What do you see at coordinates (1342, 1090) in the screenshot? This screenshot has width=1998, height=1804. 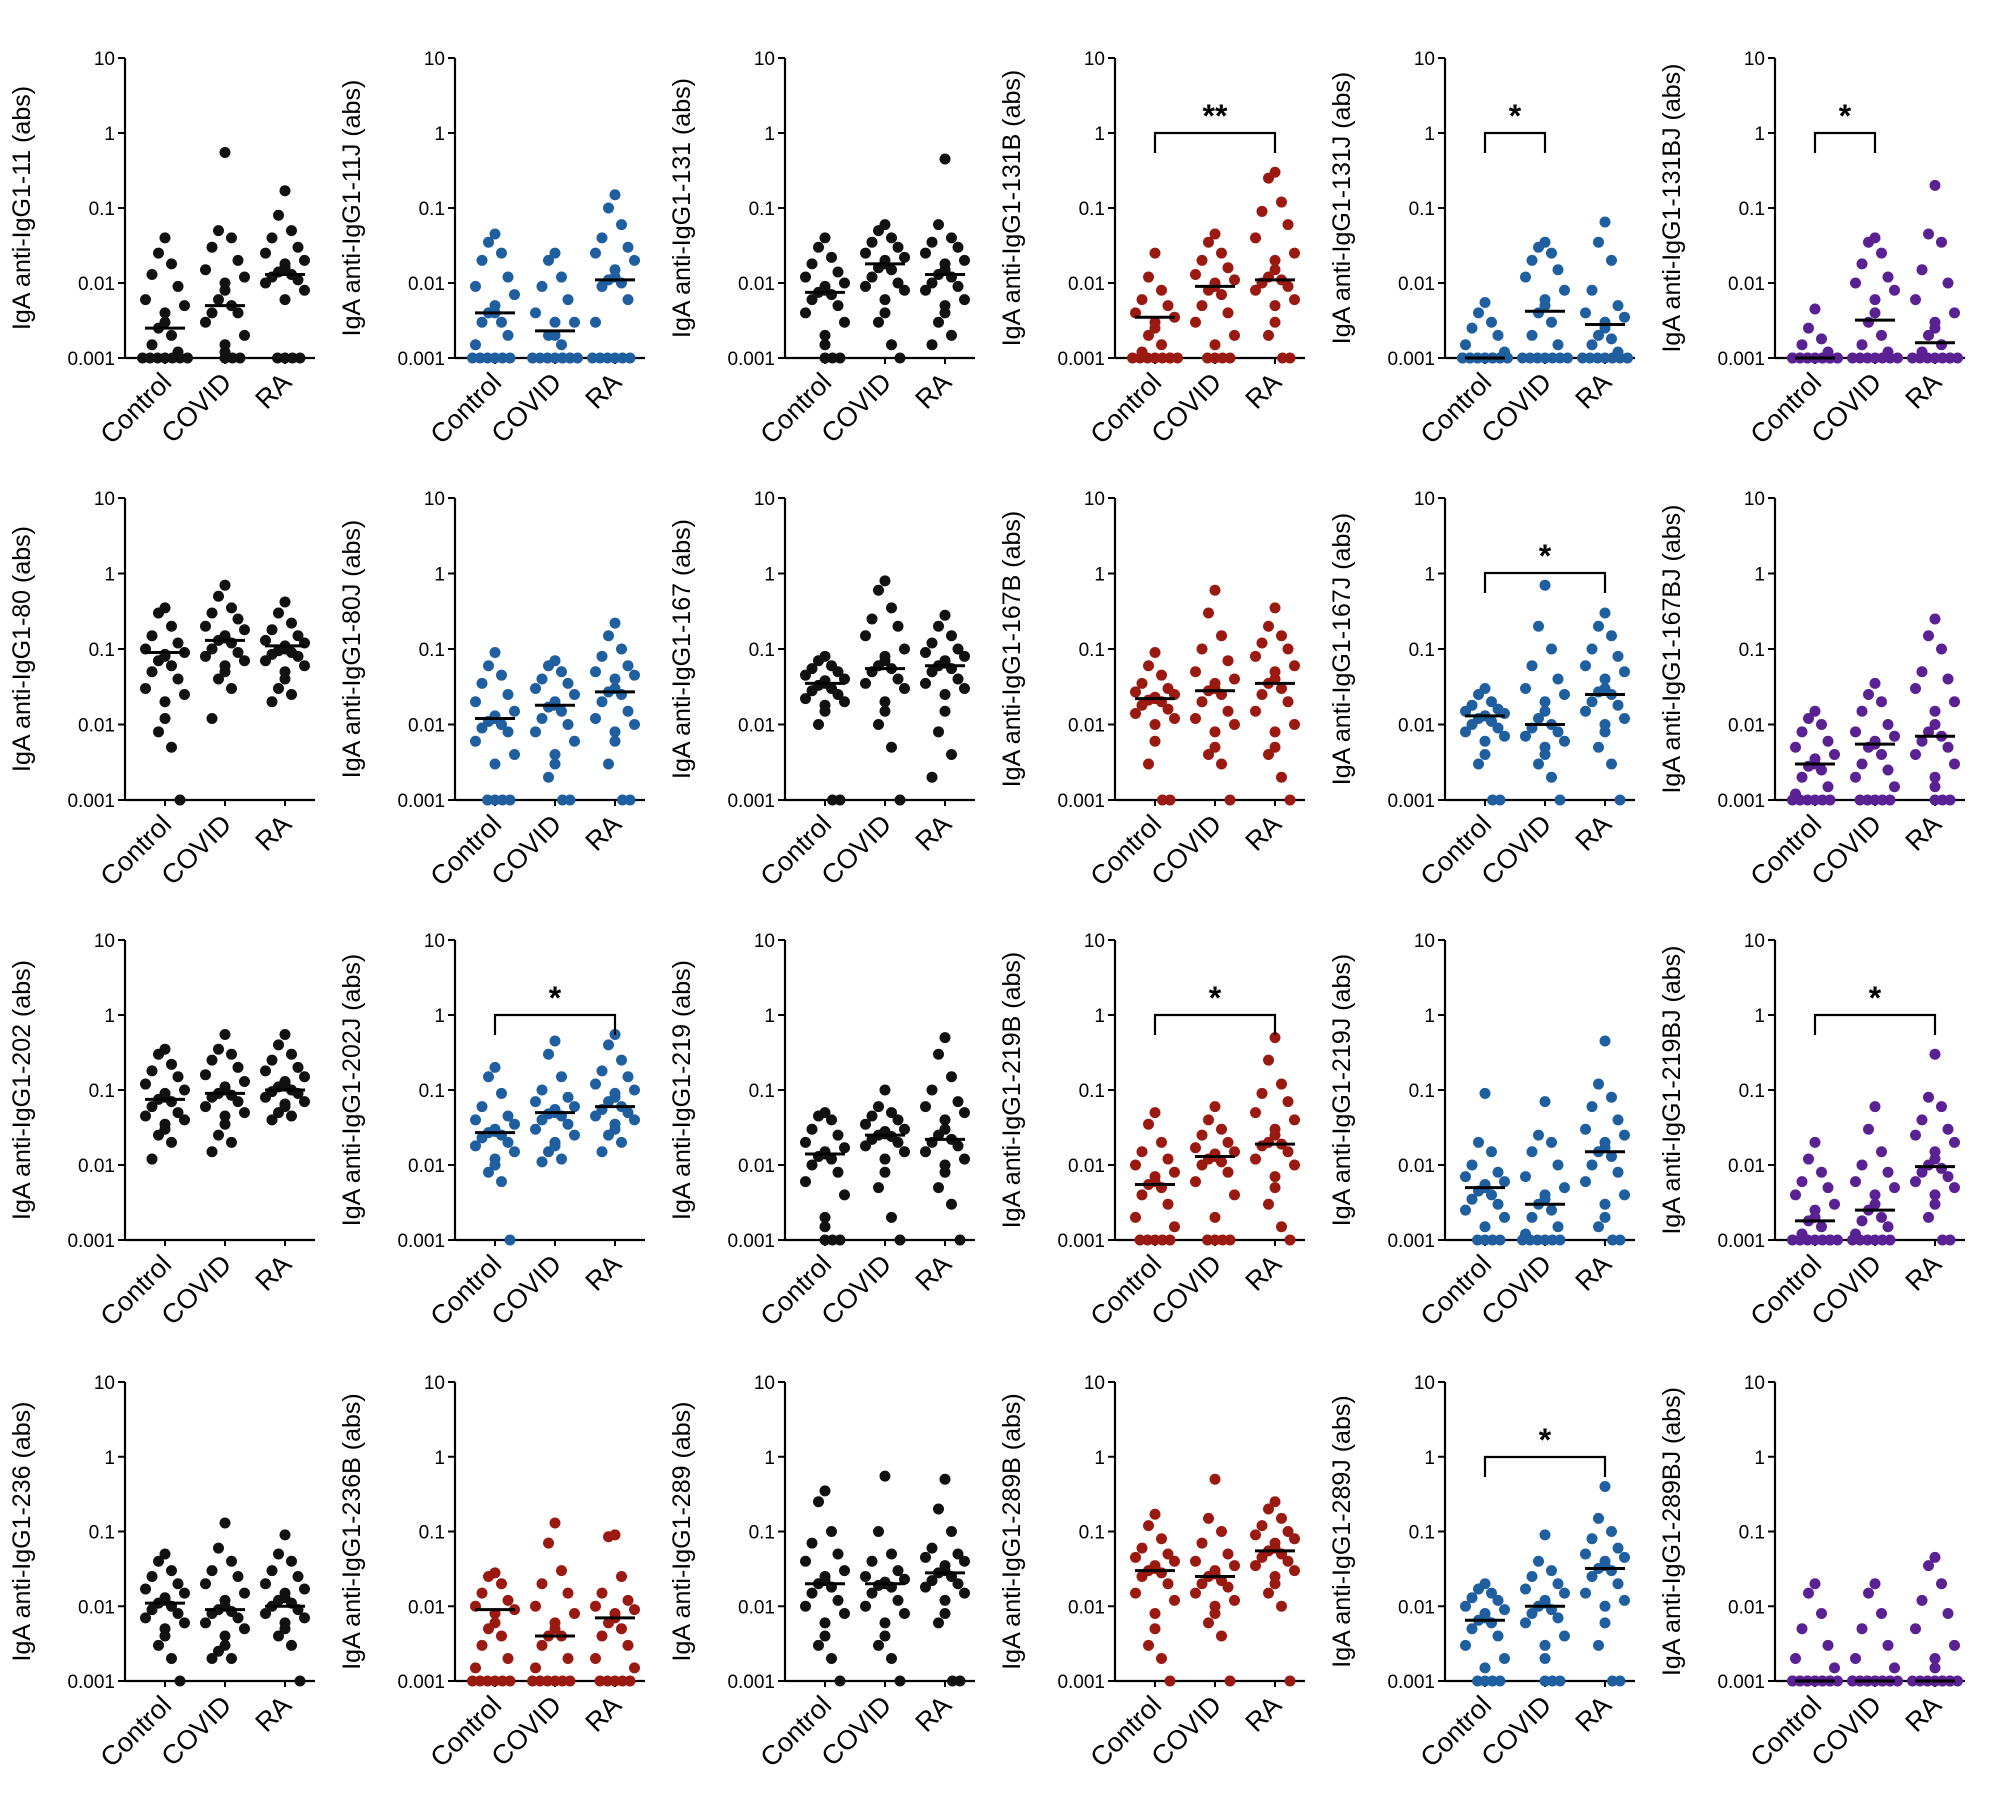 I see `y-axis-title: IgA anti-IgG1-219J (abs)` at bounding box center [1342, 1090].